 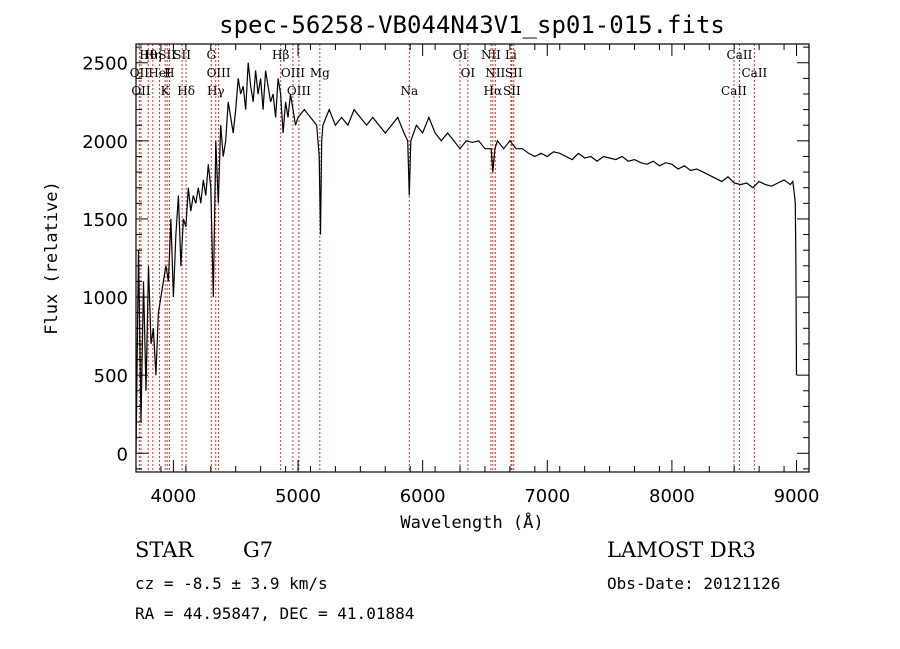 I want to click on survey-name: LAMOST DR3, so click(x=681, y=550).